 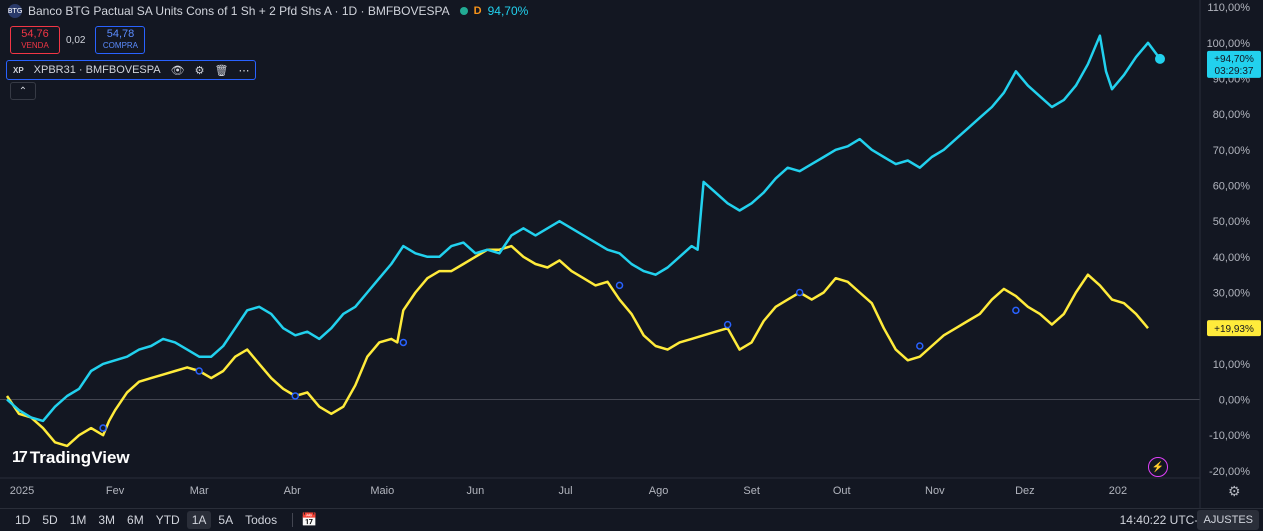 What do you see at coordinates (23, 520) in the screenshot?
I see `range-button-1d: 1D` at bounding box center [23, 520].